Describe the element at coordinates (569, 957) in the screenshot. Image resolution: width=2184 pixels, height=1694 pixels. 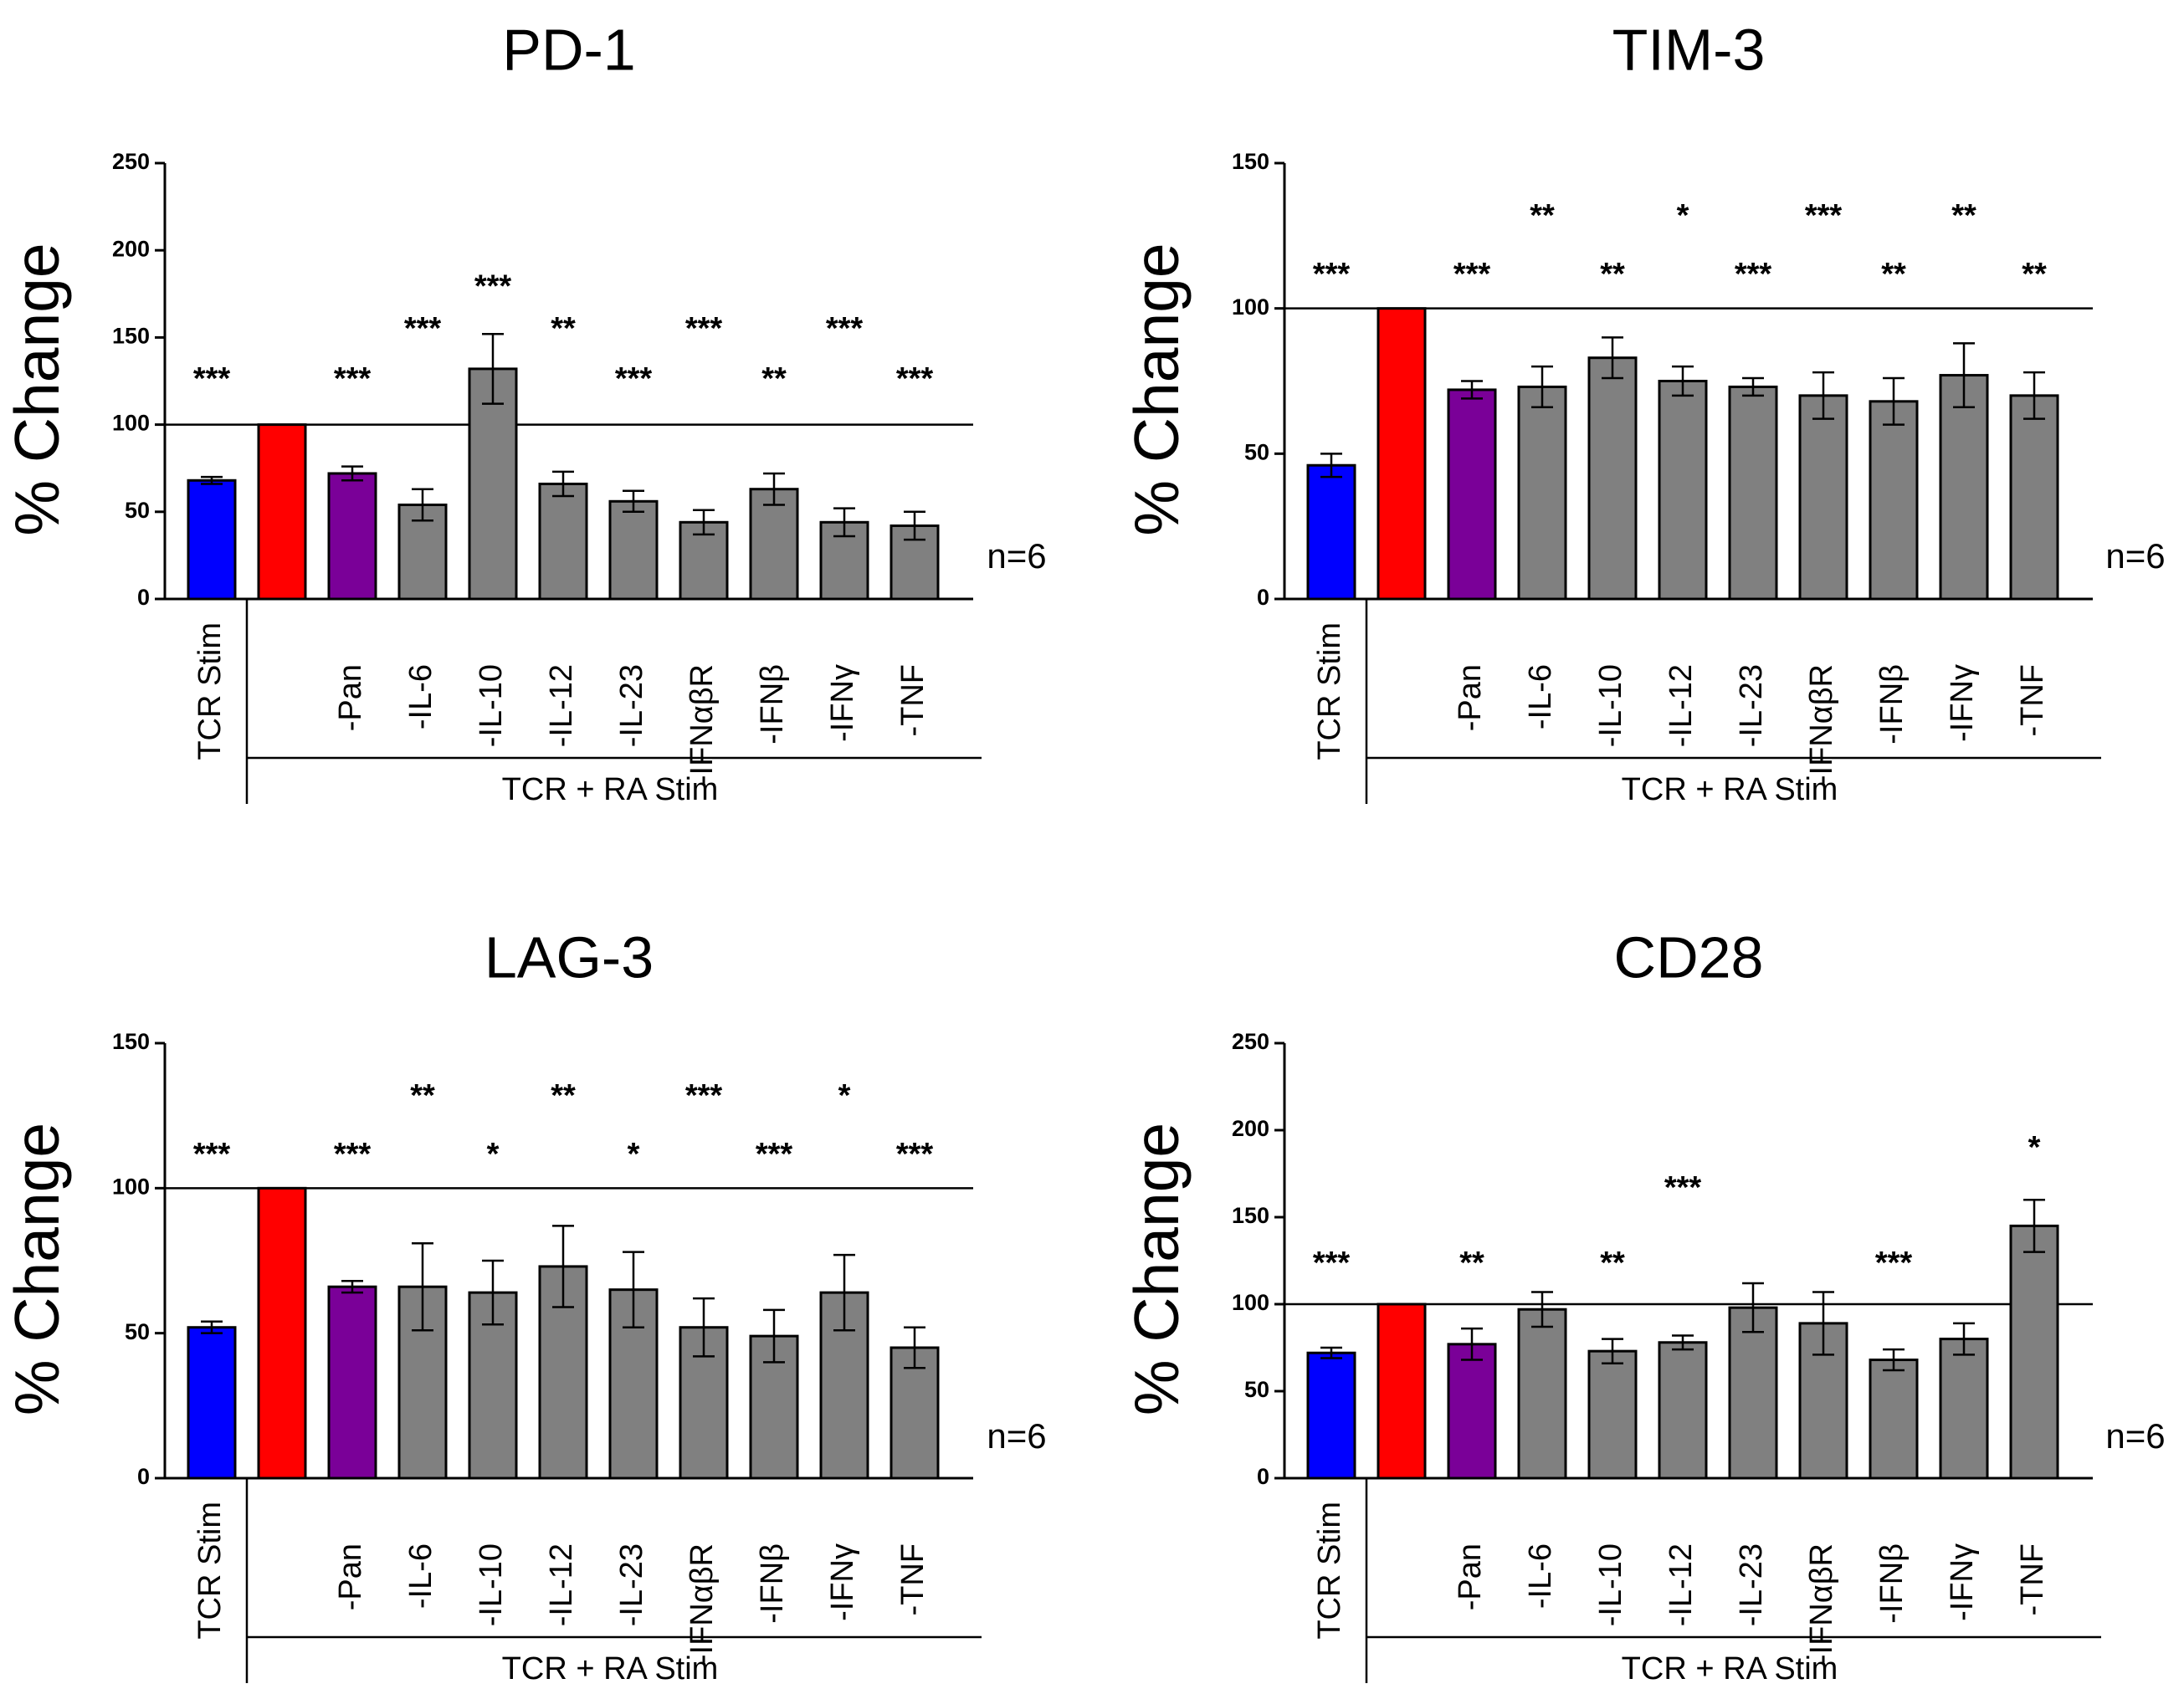
I see `chart-title: LAG-3` at that location.